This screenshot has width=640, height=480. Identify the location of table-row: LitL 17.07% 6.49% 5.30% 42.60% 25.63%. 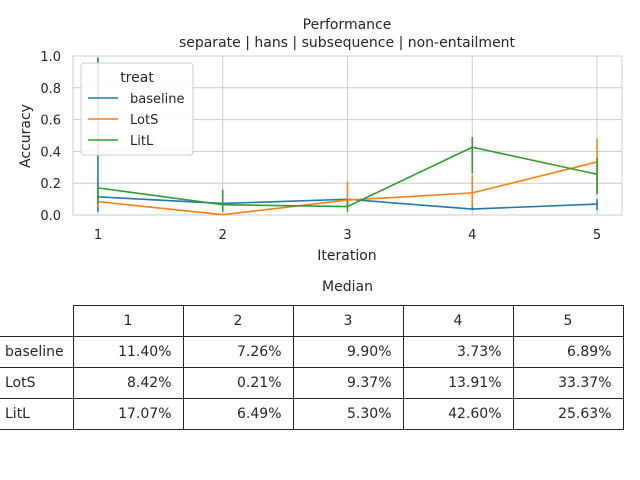
(312, 414).